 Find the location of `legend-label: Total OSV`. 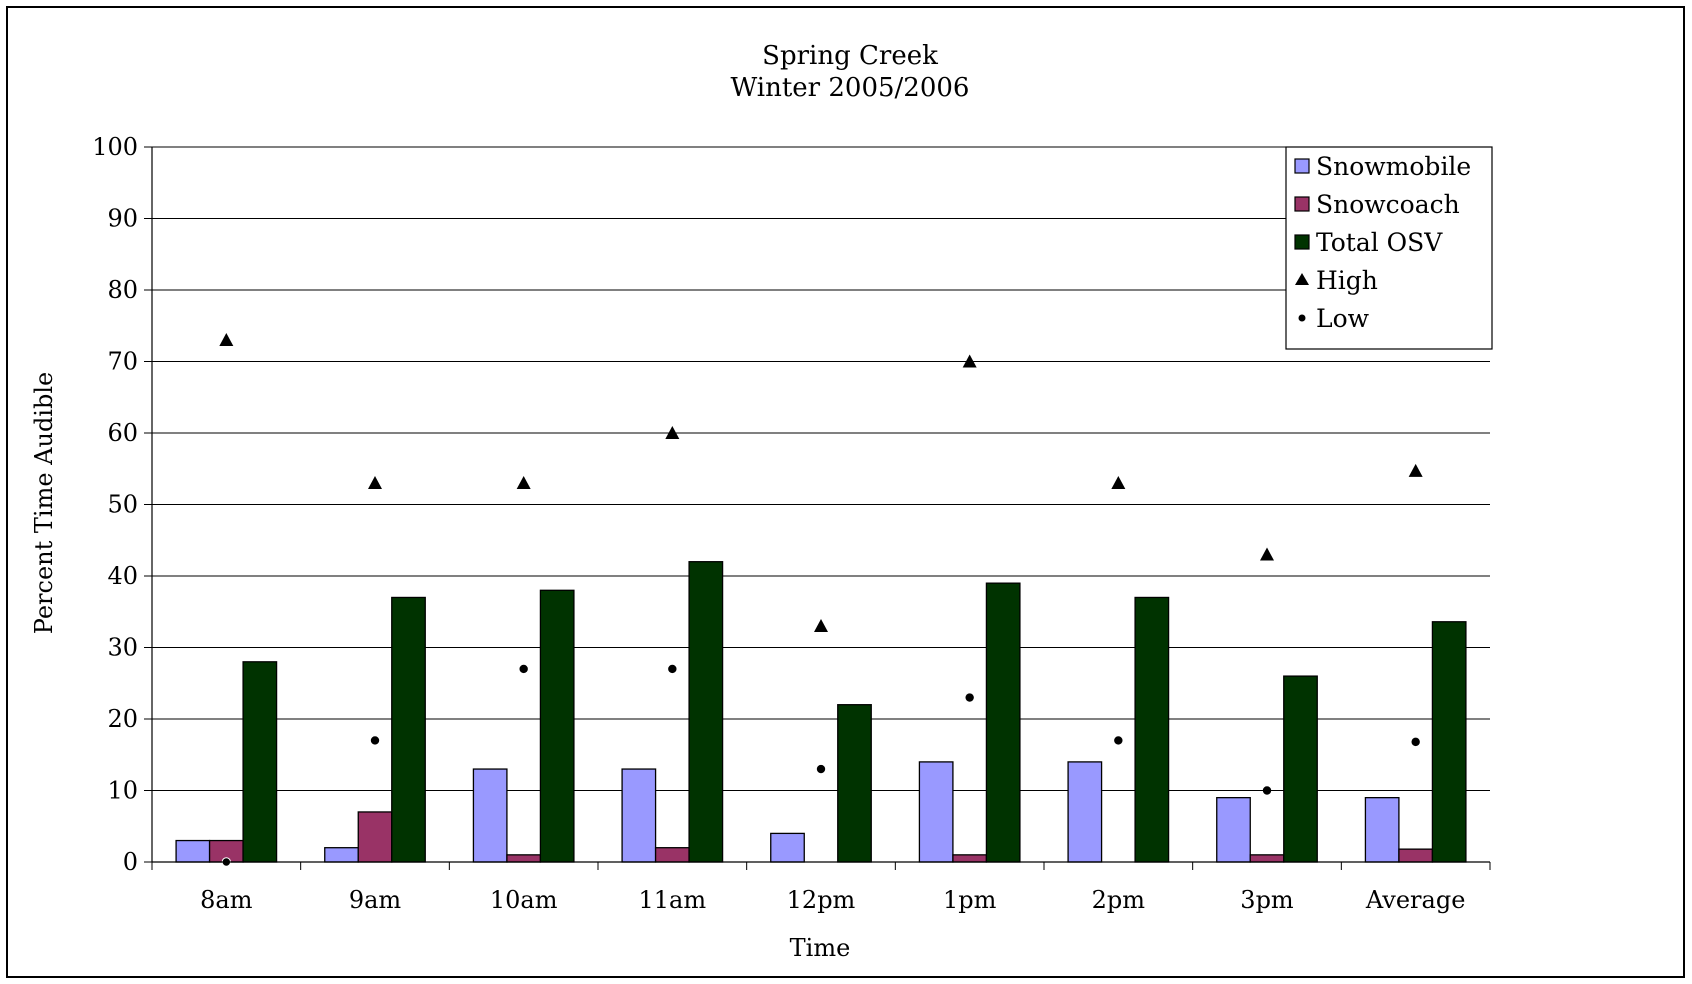

legend-label: Total OSV is located at coordinates (1379, 242).